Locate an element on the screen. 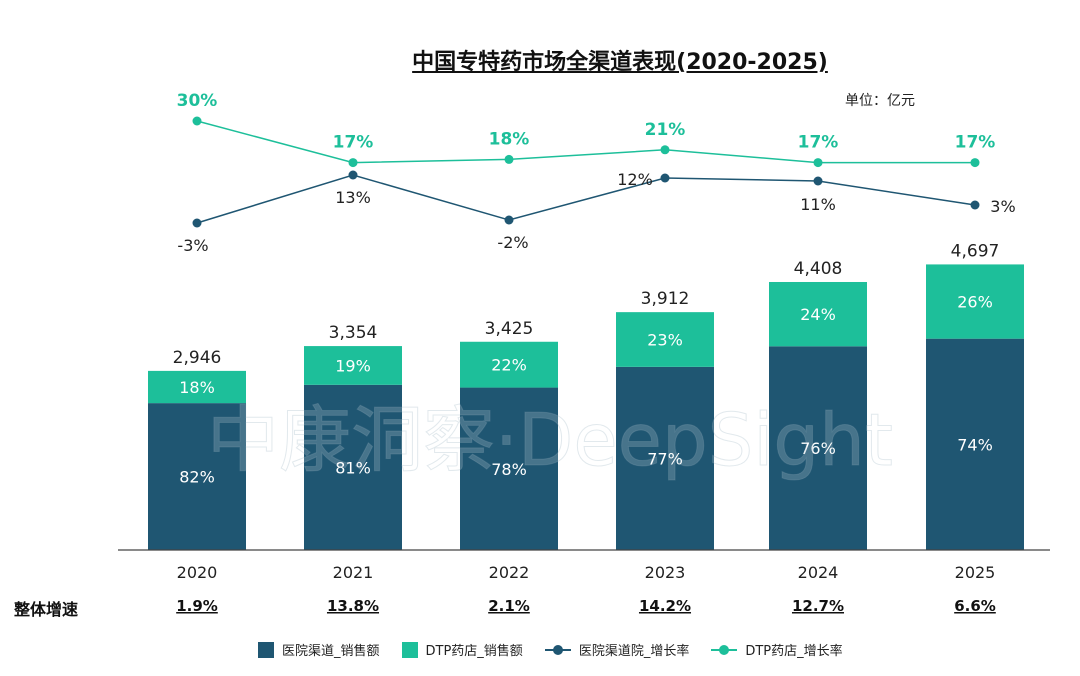  bar-label-dtp: 24% is located at coordinates (818, 314).